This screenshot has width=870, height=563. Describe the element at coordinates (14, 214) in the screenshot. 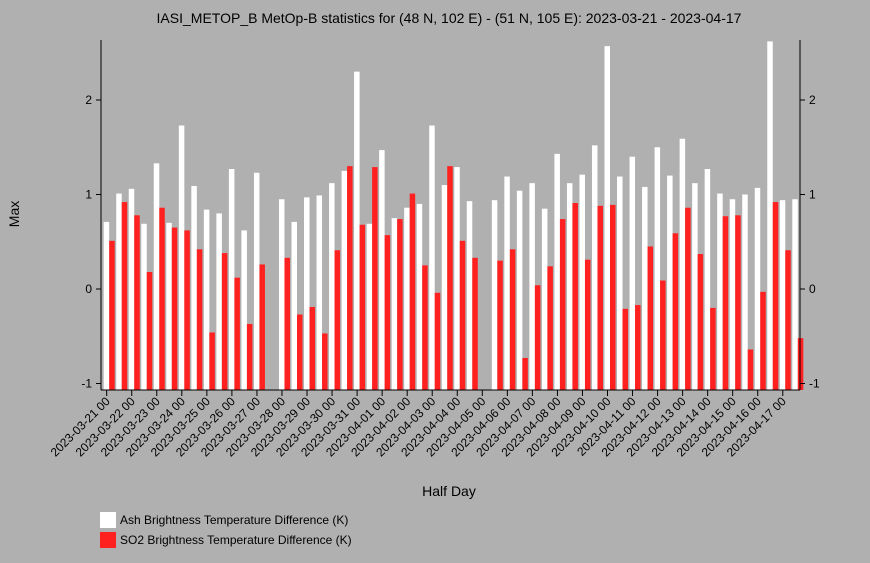

I see `y-axis-label: Max` at that location.